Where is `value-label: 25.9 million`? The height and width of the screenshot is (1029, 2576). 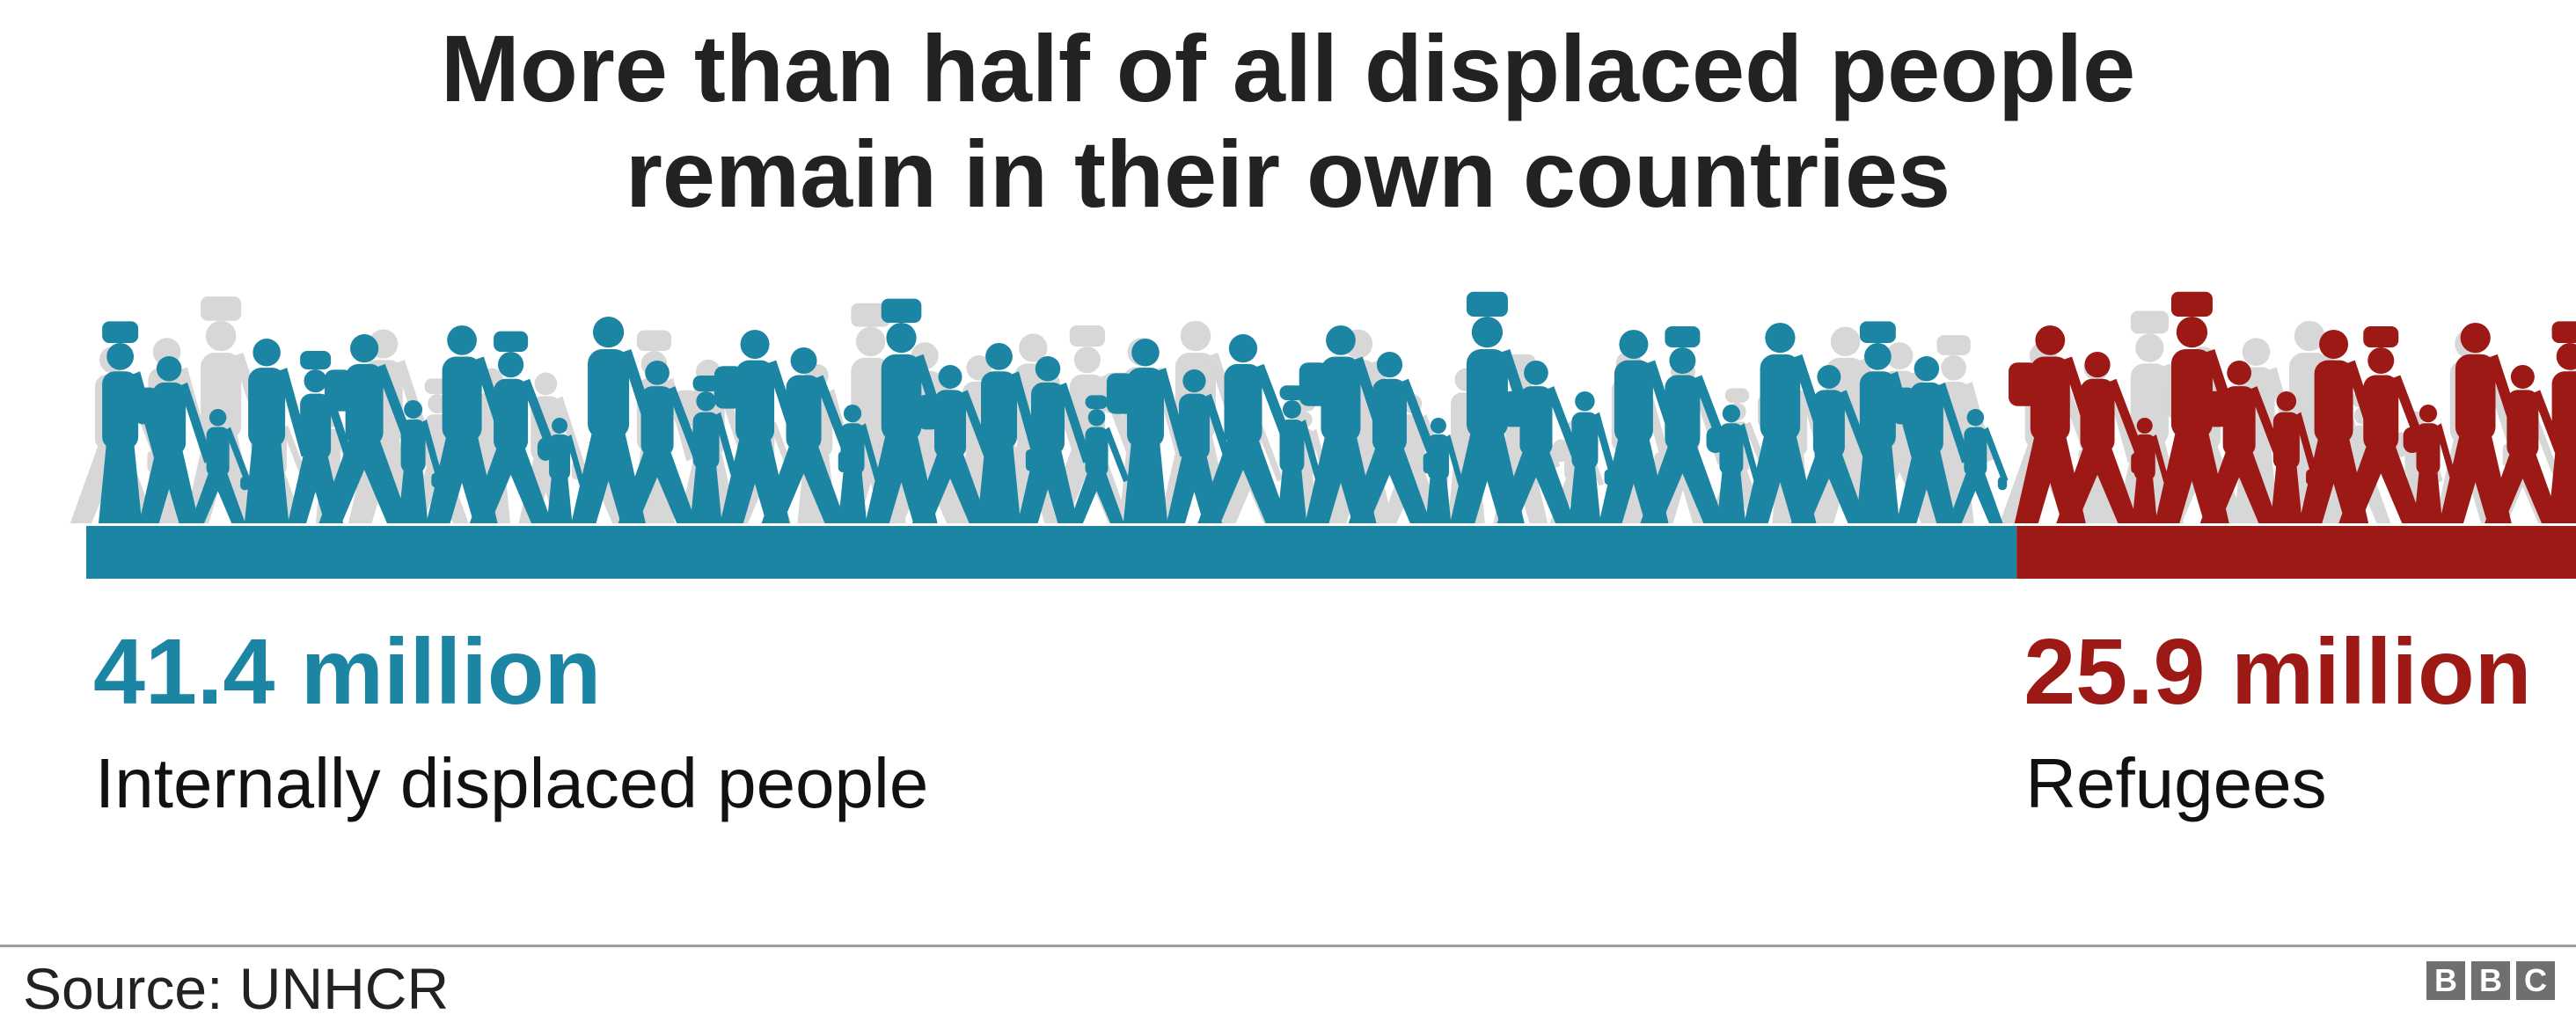 value-label: 25.9 million is located at coordinates (2277, 672).